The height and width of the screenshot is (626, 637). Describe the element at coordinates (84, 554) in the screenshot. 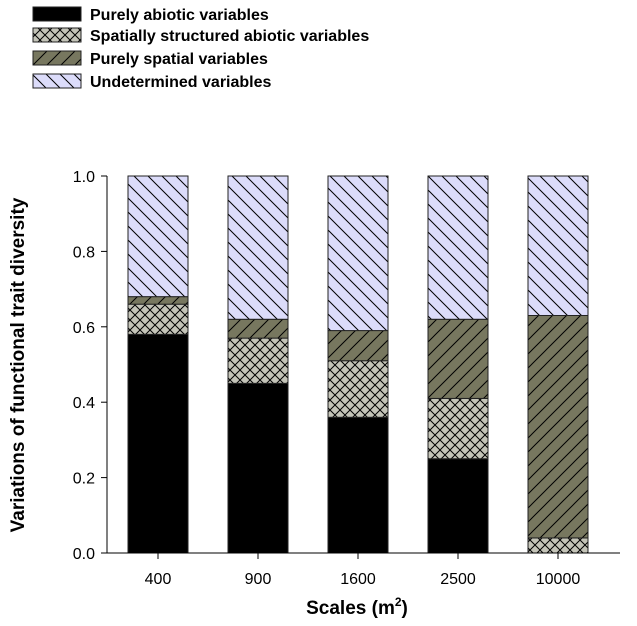

I see `y-tick-label: 0.0` at that location.